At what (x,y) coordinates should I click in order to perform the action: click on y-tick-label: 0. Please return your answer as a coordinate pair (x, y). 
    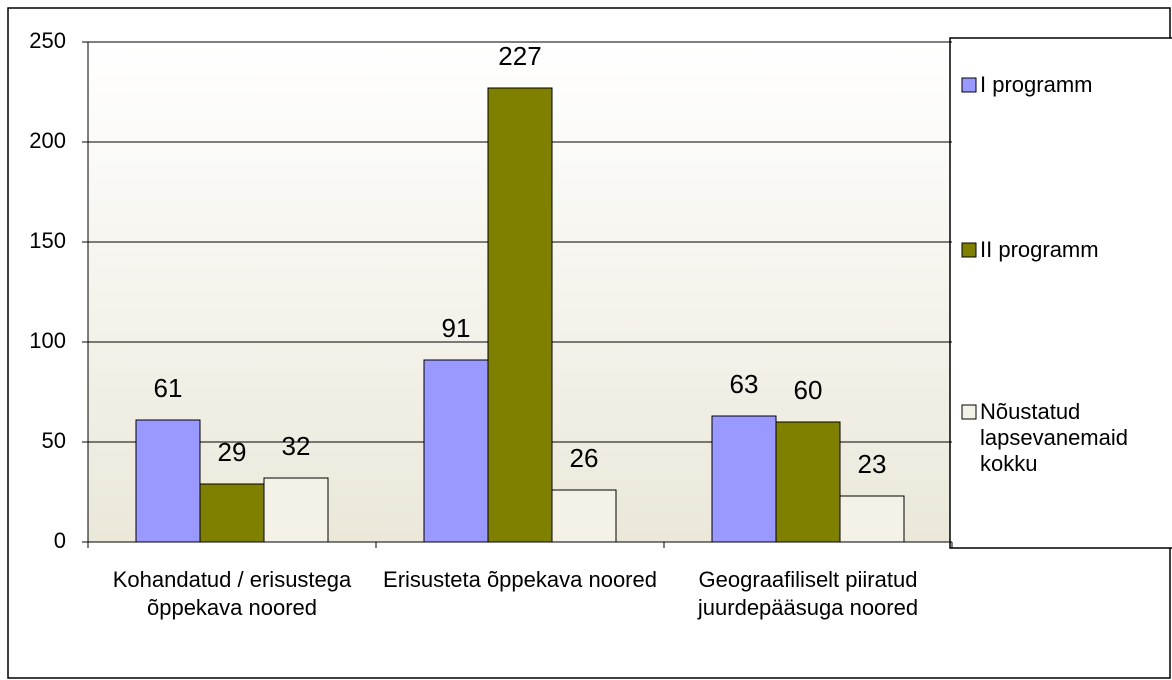
    Looking at the image, I should click on (60, 540).